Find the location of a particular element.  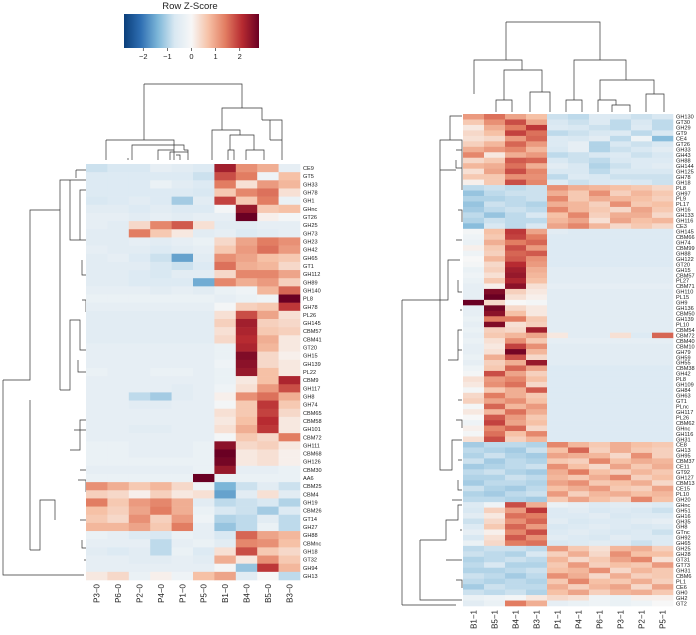

row-label: CBM10 is located at coordinates (685, 347).